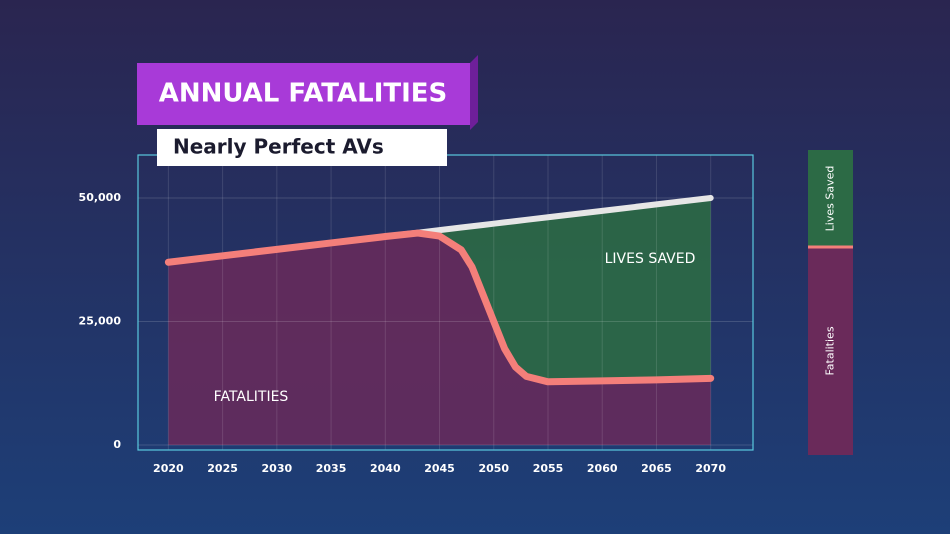 This screenshot has height=534, width=950. What do you see at coordinates (710, 468) in the screenshot?
I see `x-tick-label: 2070` at bounding box center [710, 468].